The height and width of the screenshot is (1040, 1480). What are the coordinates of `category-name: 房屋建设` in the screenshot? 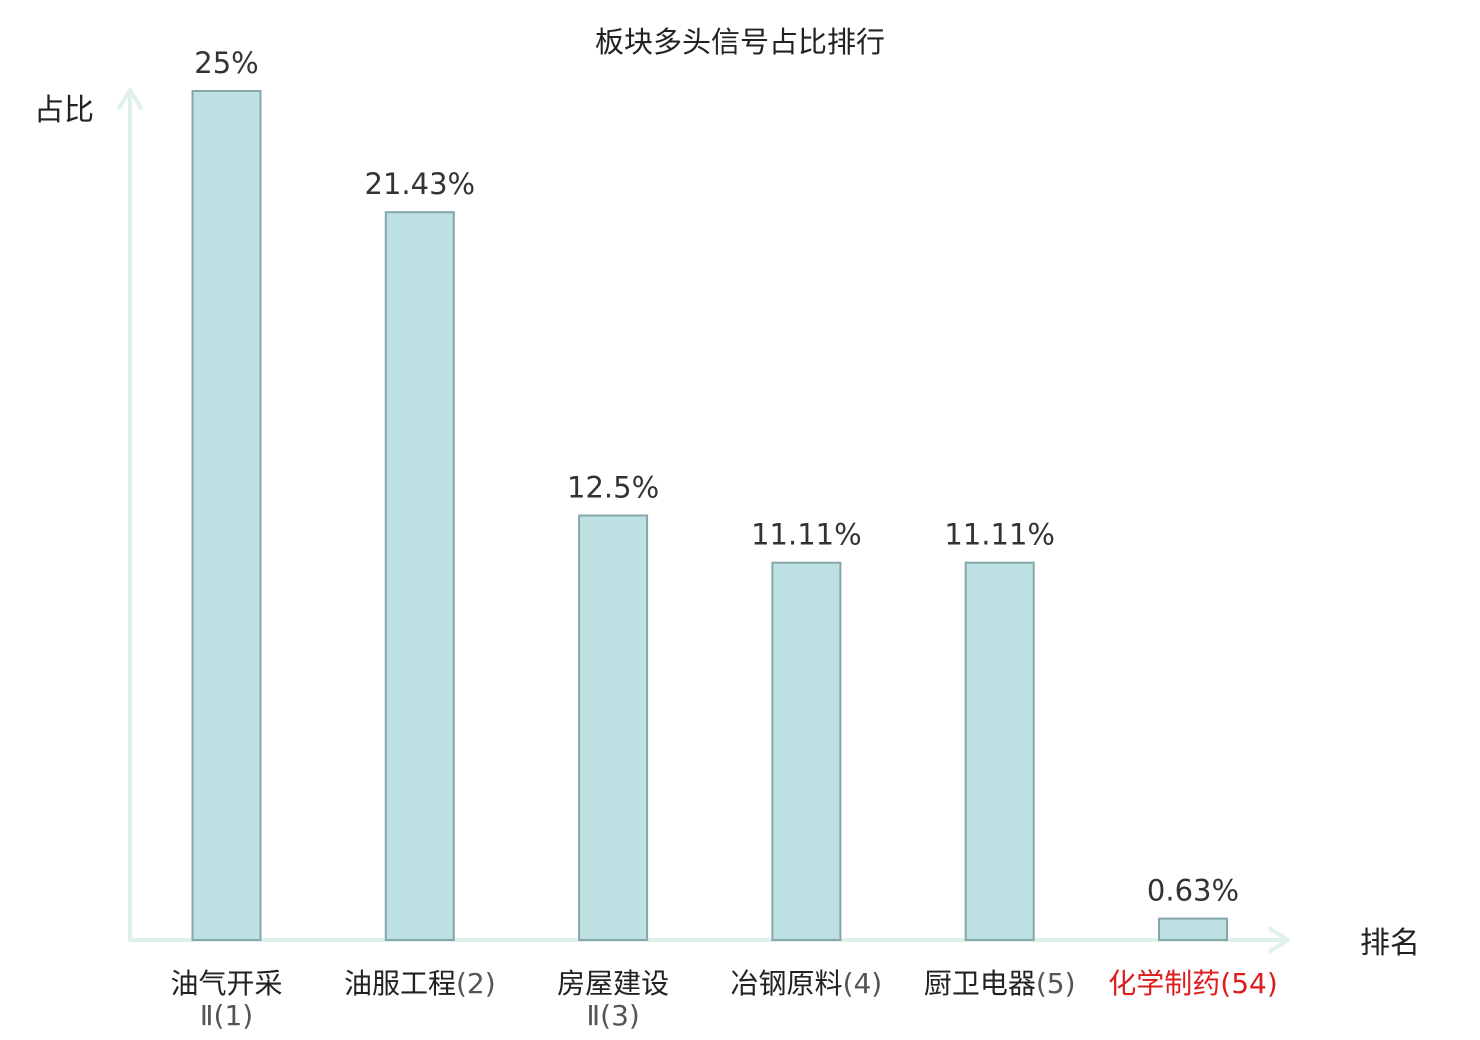 It's located at (613, 983).